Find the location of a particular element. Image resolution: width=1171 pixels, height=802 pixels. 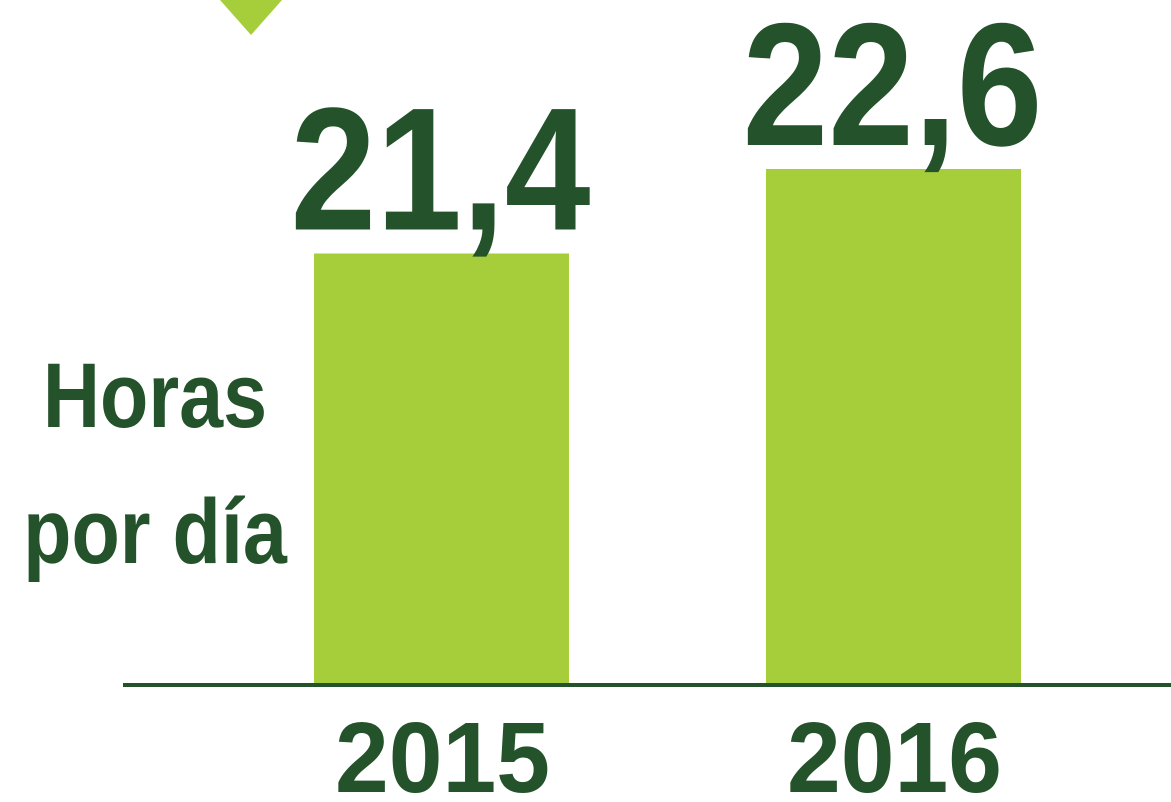

x-tick-label: 2016 is located at coordinates (894, 752).